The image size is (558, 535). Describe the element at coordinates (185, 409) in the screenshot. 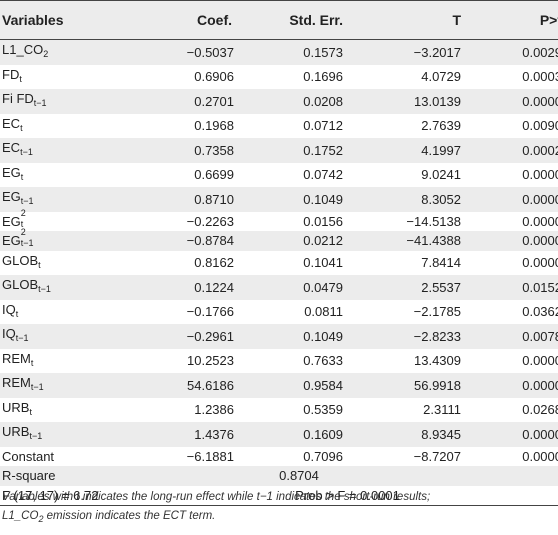

I see `coef-cell: 1.2386` at that location.